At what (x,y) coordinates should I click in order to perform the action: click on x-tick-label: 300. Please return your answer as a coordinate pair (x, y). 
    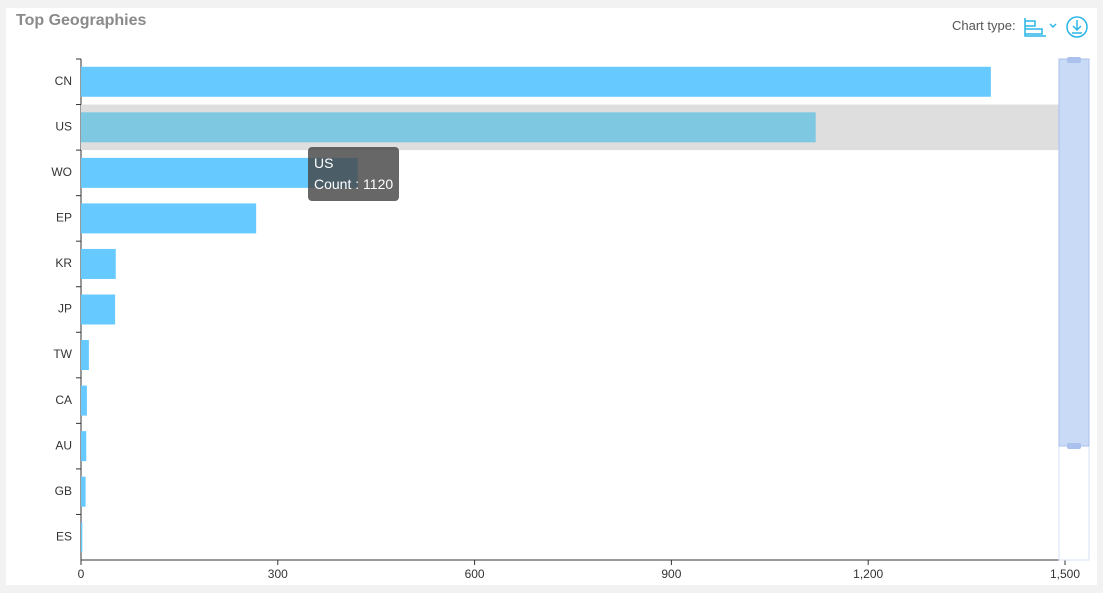
    Looking at the image, I should click on (278, 574).